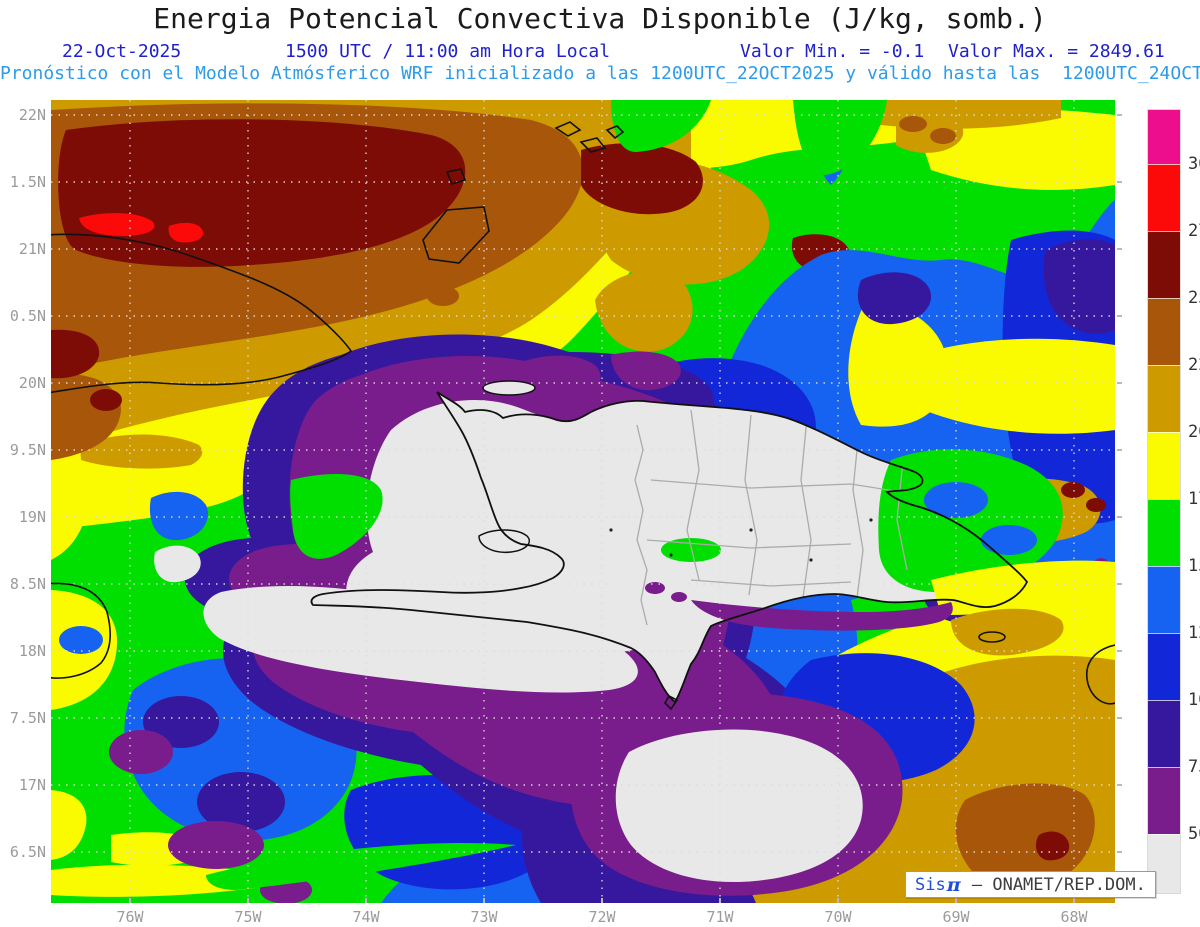 This screenshot has height=927, width=1200. What do you see at coordinates (32, 651) in the screenshot?
I see `y-axis-label: 18N` at bounding box center [32, 651].